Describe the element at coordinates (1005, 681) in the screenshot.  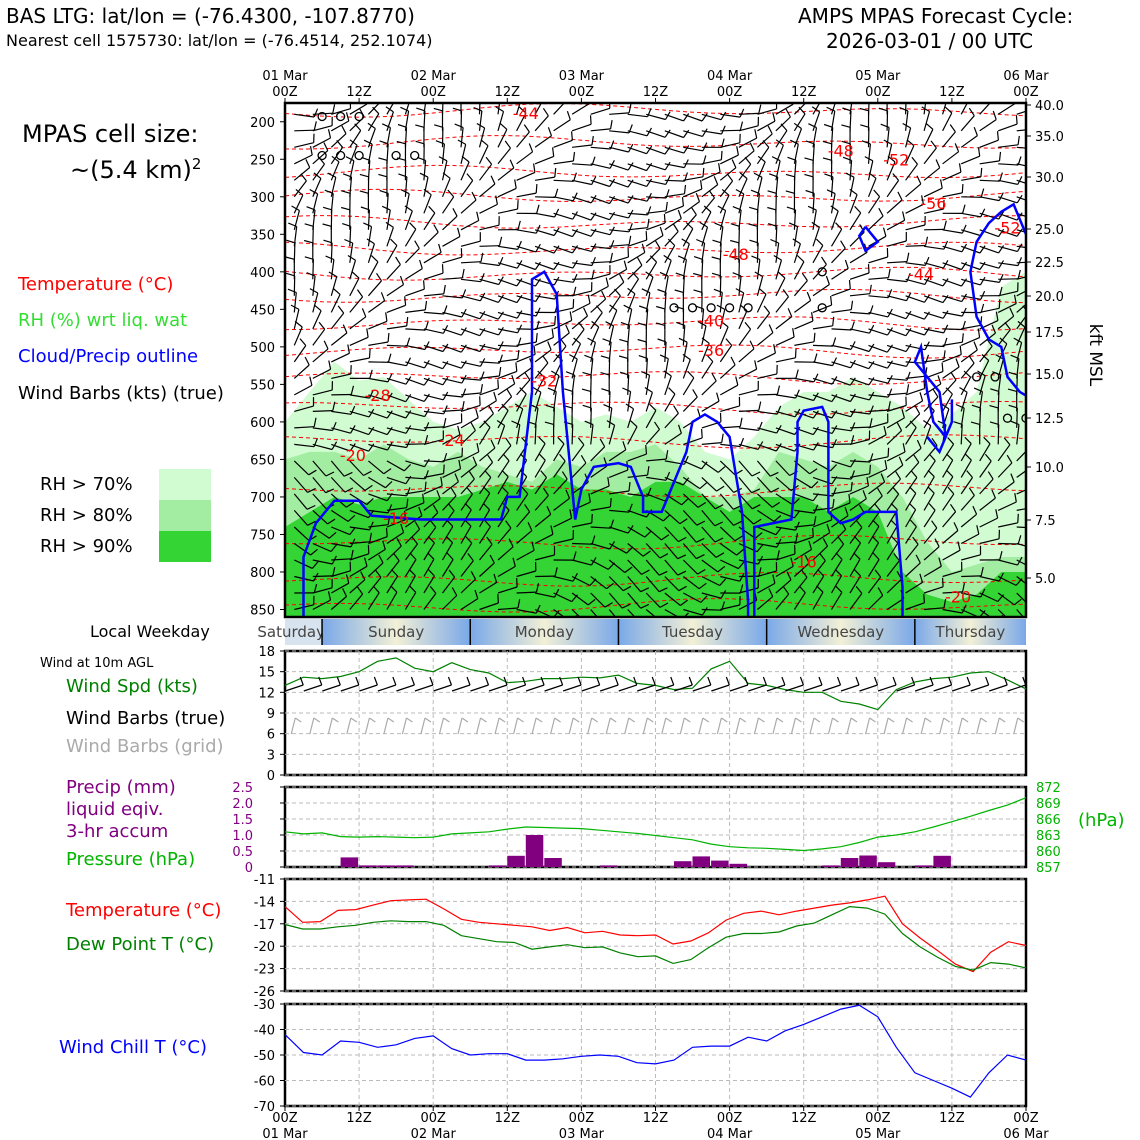
I see `true-wind-barb-flag` at that location.